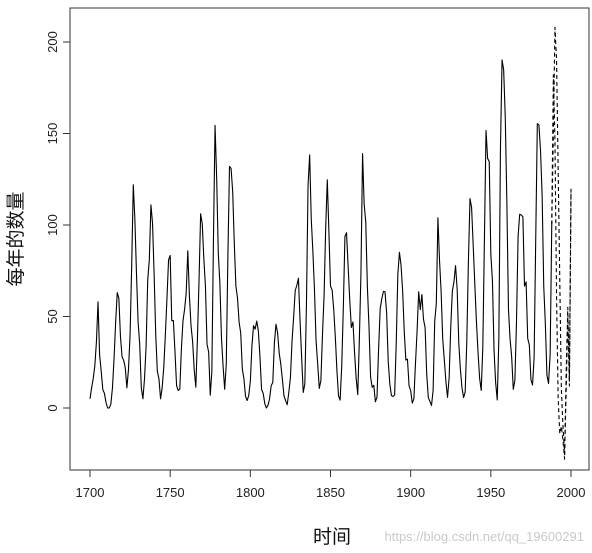  Describe the element at coordinates (250, 492) in the screenshot. I see `x-tick-label: 1800` at that location.